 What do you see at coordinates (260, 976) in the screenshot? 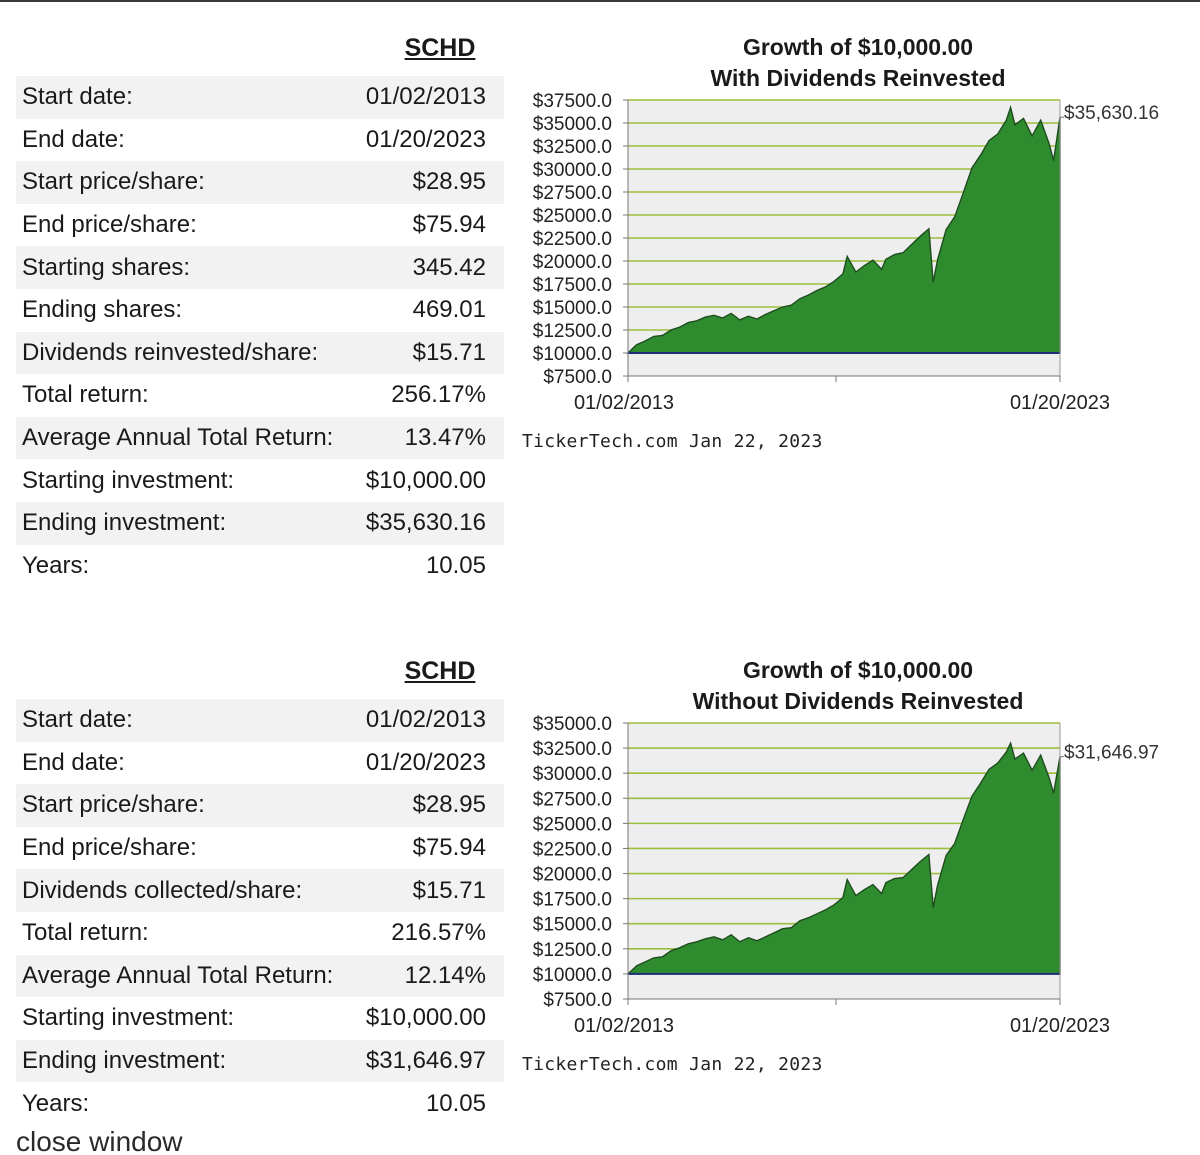
I see `stat-row: Average Annual Total Return: 12.14%` at bounding box center [260, 976].